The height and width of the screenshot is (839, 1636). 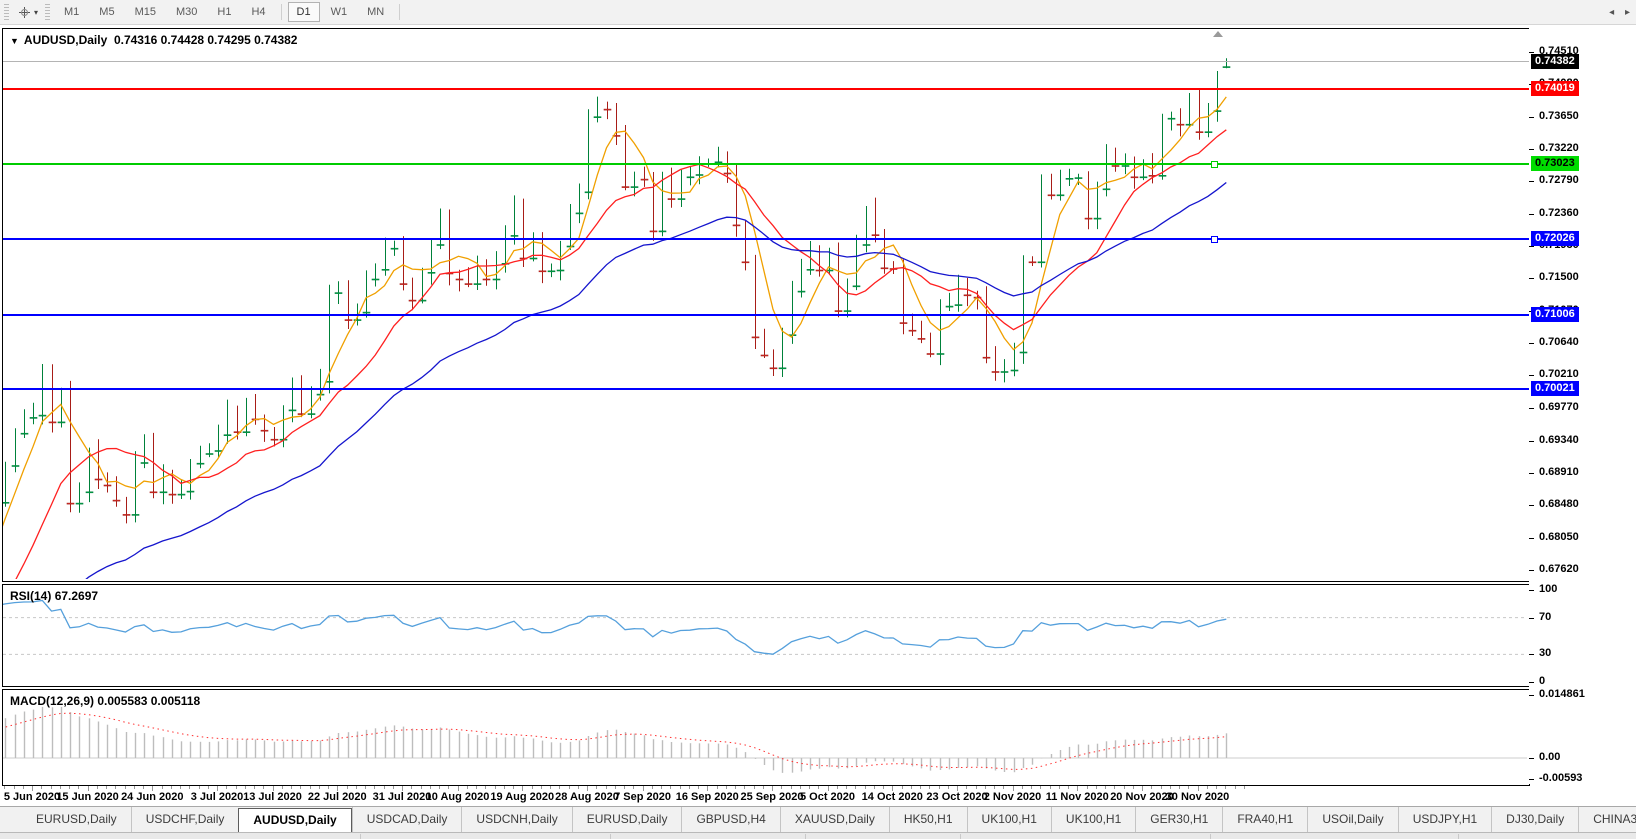 What do you see at coordinates (927, 819) in the screenshot?
I see `chart-tab-HK50-H1: HK50,H1` at bounding box center [927, 819].